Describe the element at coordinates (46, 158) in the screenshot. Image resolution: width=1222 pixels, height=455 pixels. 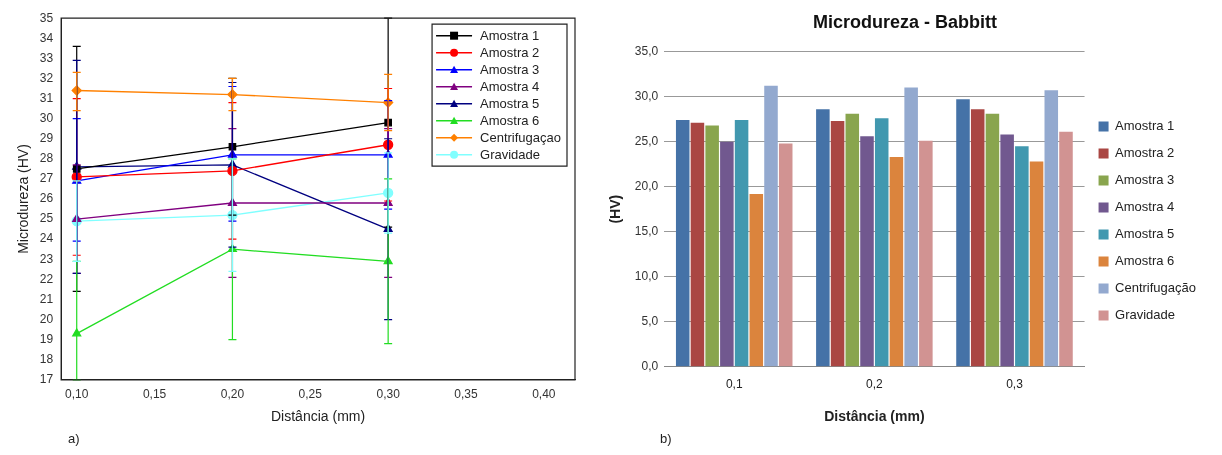
I see `y-tick-label: 28` at that location.